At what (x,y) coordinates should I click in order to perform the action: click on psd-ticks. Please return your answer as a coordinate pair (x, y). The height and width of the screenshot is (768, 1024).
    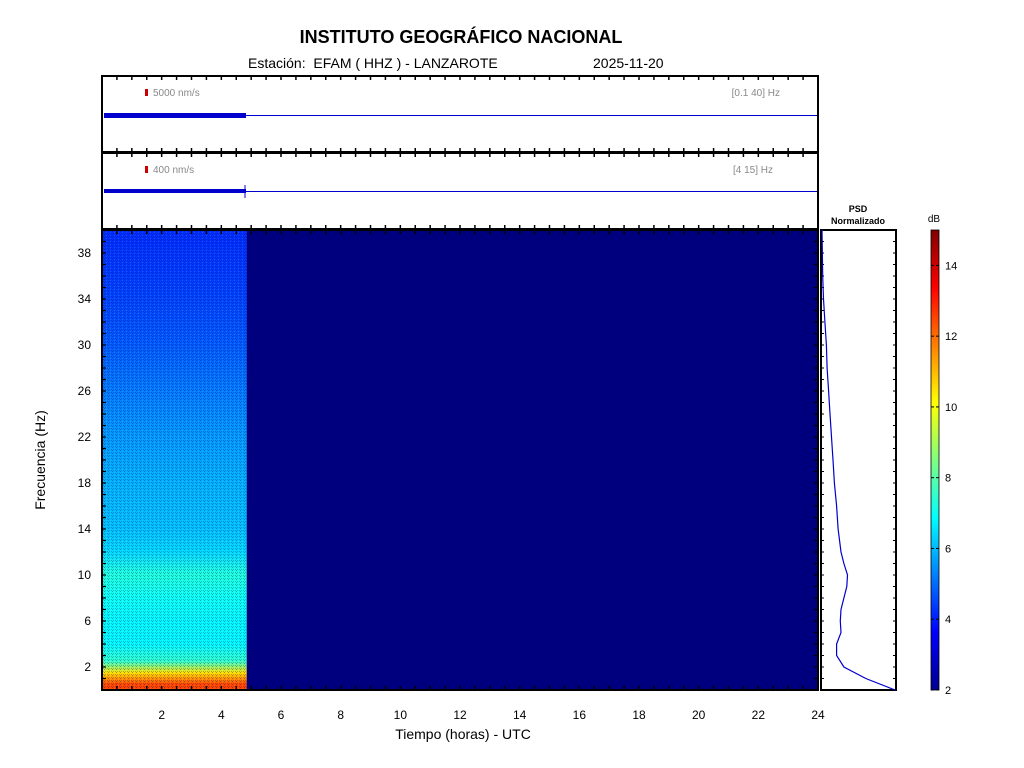
    Looking at the image, I should click on (858, 454).